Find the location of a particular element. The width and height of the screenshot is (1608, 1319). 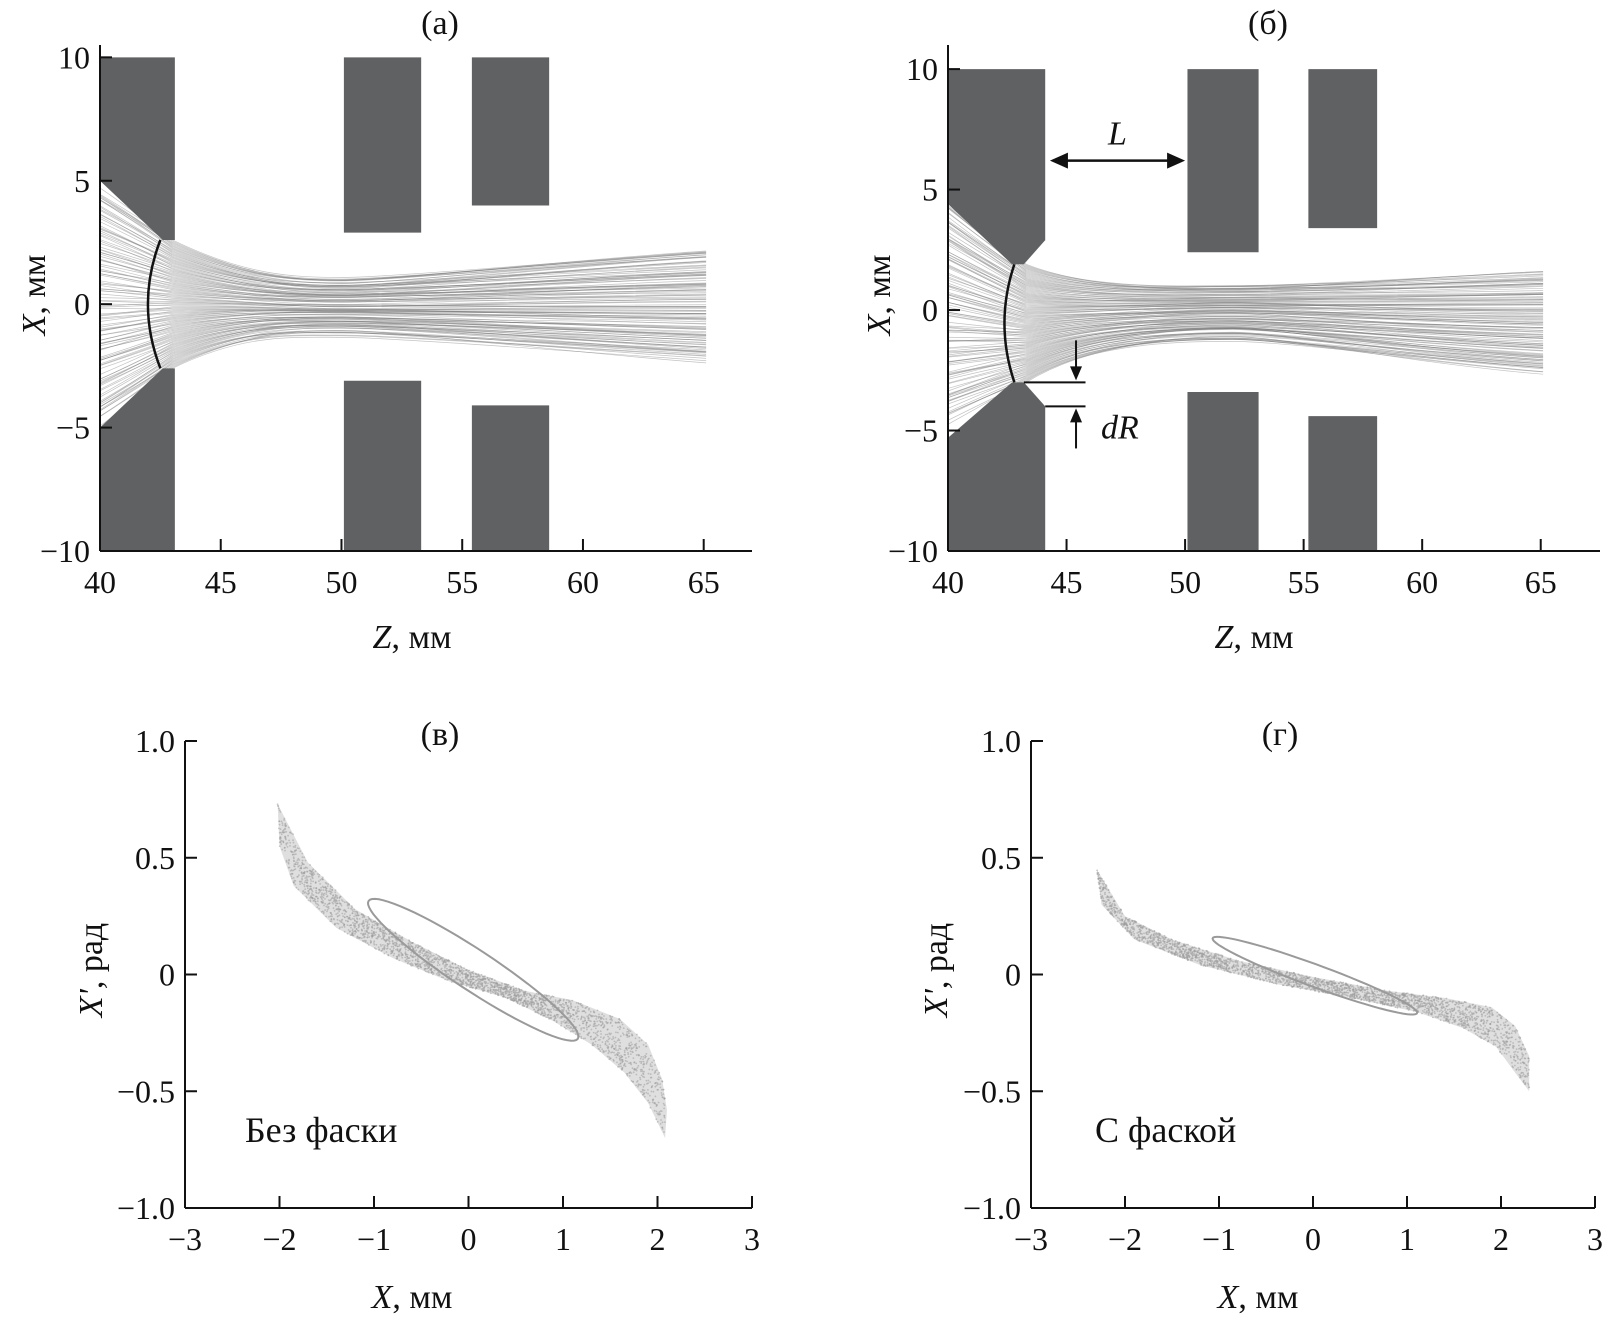

electrode-2-top is located at coordinates (510, 131).